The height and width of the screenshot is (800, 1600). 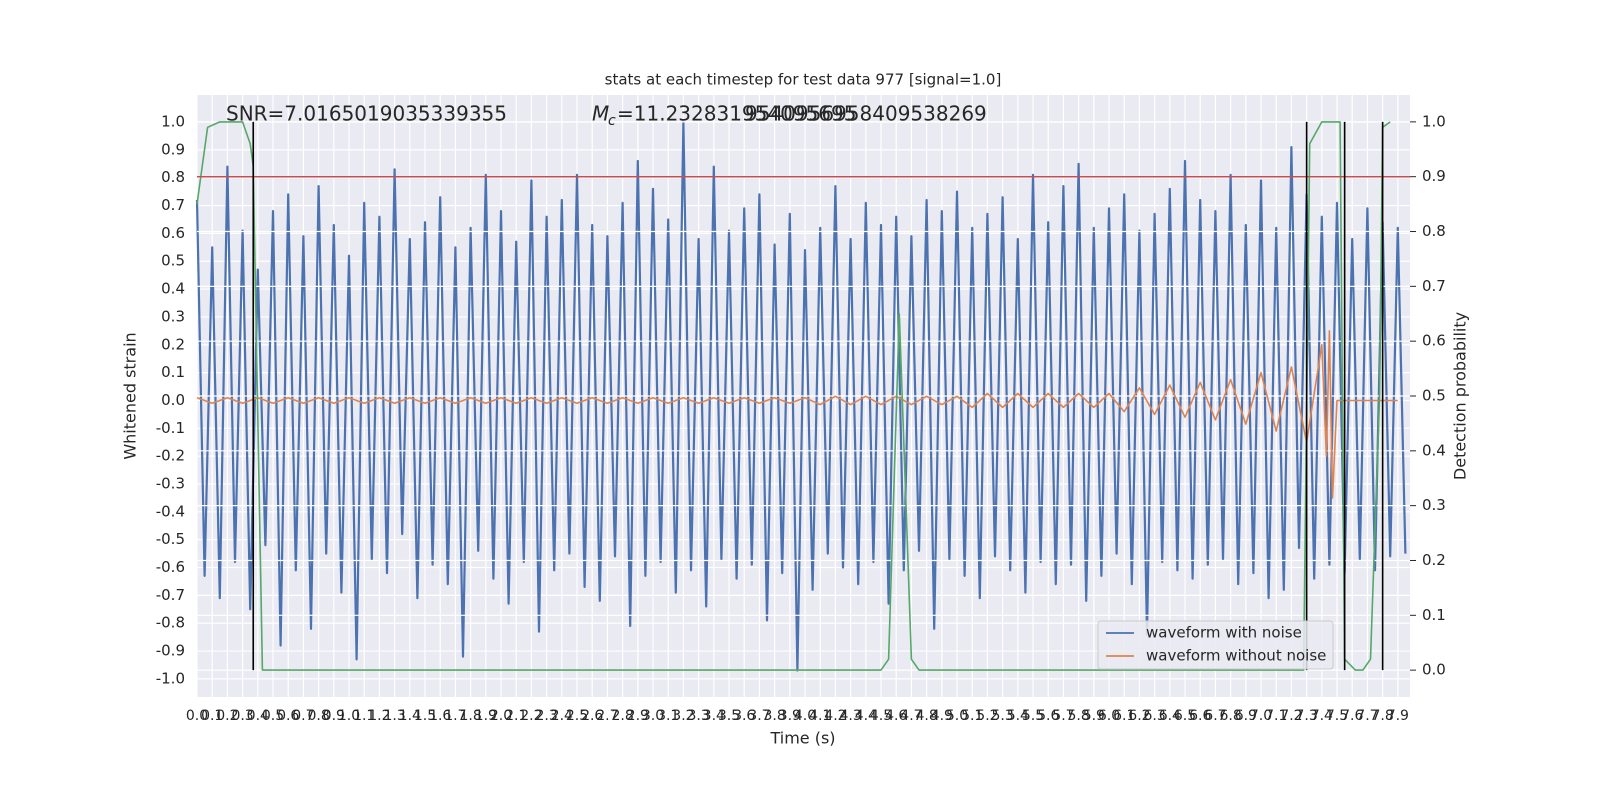 What do you see at coordinates (288, 716) in the screenshot?
I see `x-tick-label: 0.6` at bounding box center [288, 716].